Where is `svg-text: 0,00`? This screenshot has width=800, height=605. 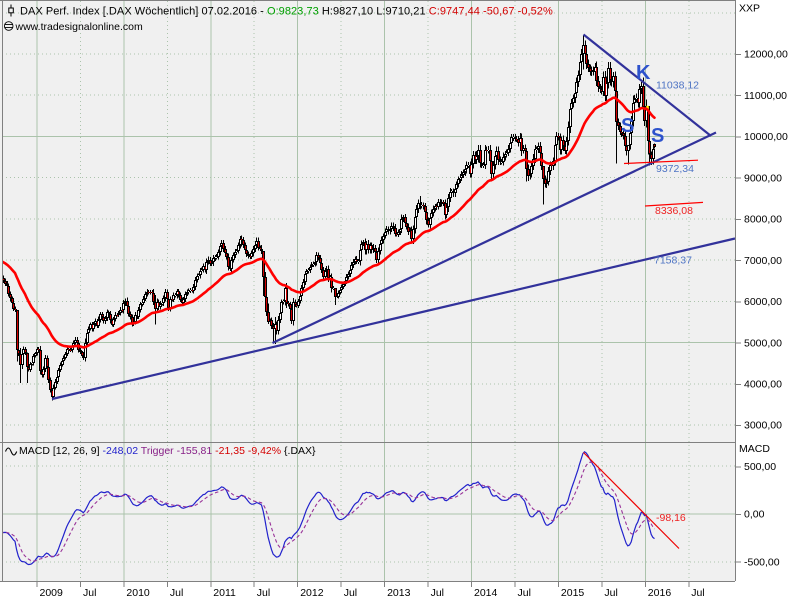 svg-text: 0,00 is located at coordinates (754, 515).